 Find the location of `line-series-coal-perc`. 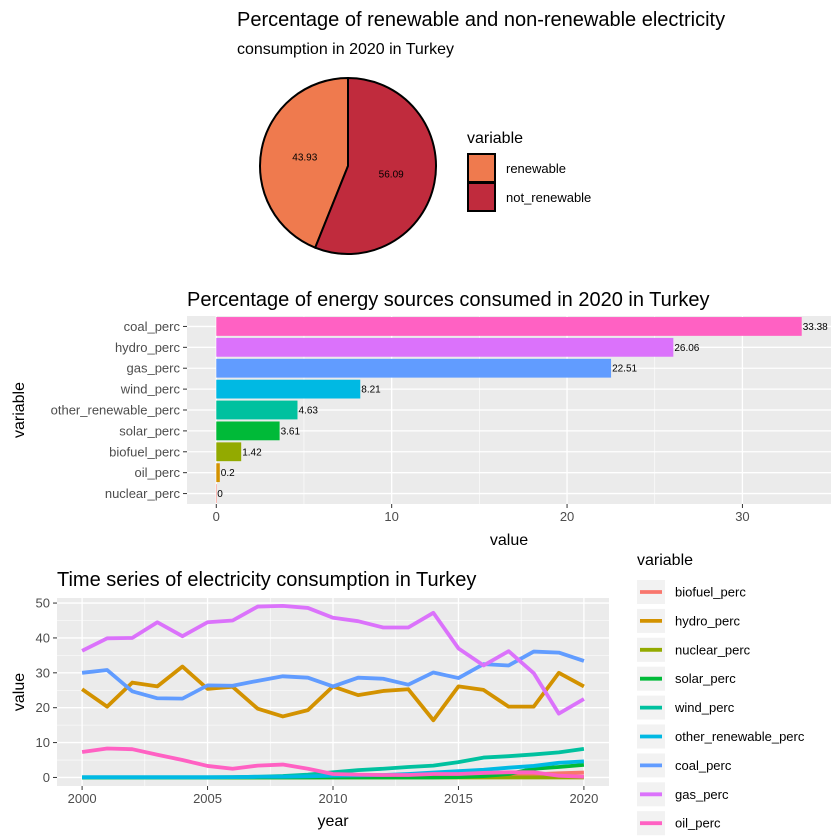

line-series-coal-perc is located at coordinates (333, 675).